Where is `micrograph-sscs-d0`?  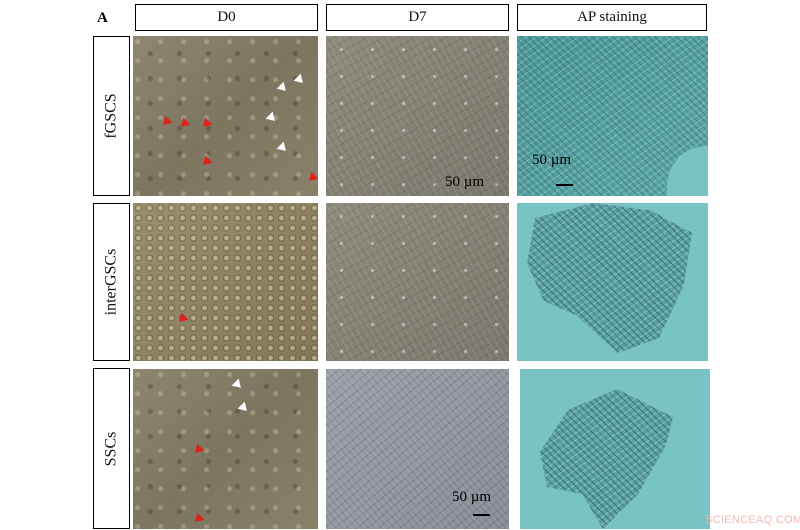 micrograph-sscs-d0 is located at coordinates (225, 449).